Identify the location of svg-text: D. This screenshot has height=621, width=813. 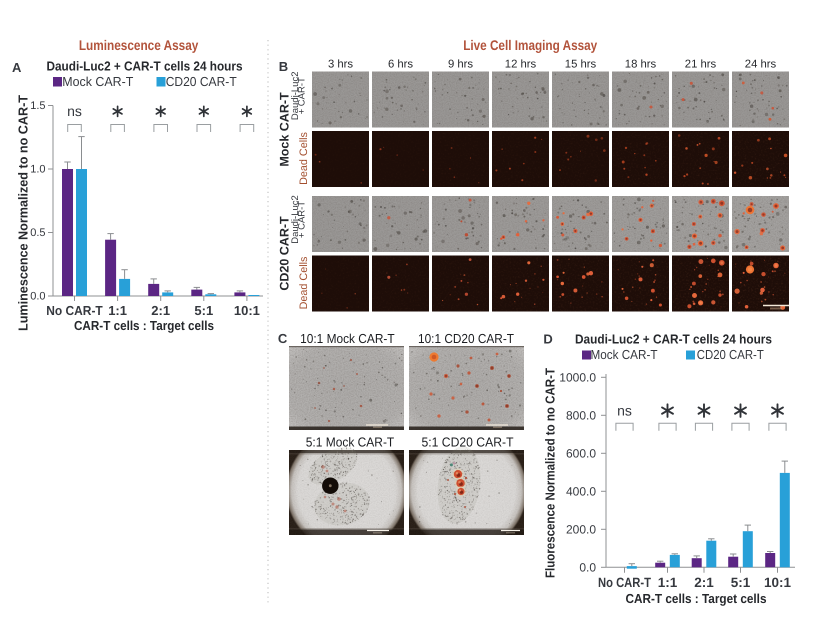
(547, 338).